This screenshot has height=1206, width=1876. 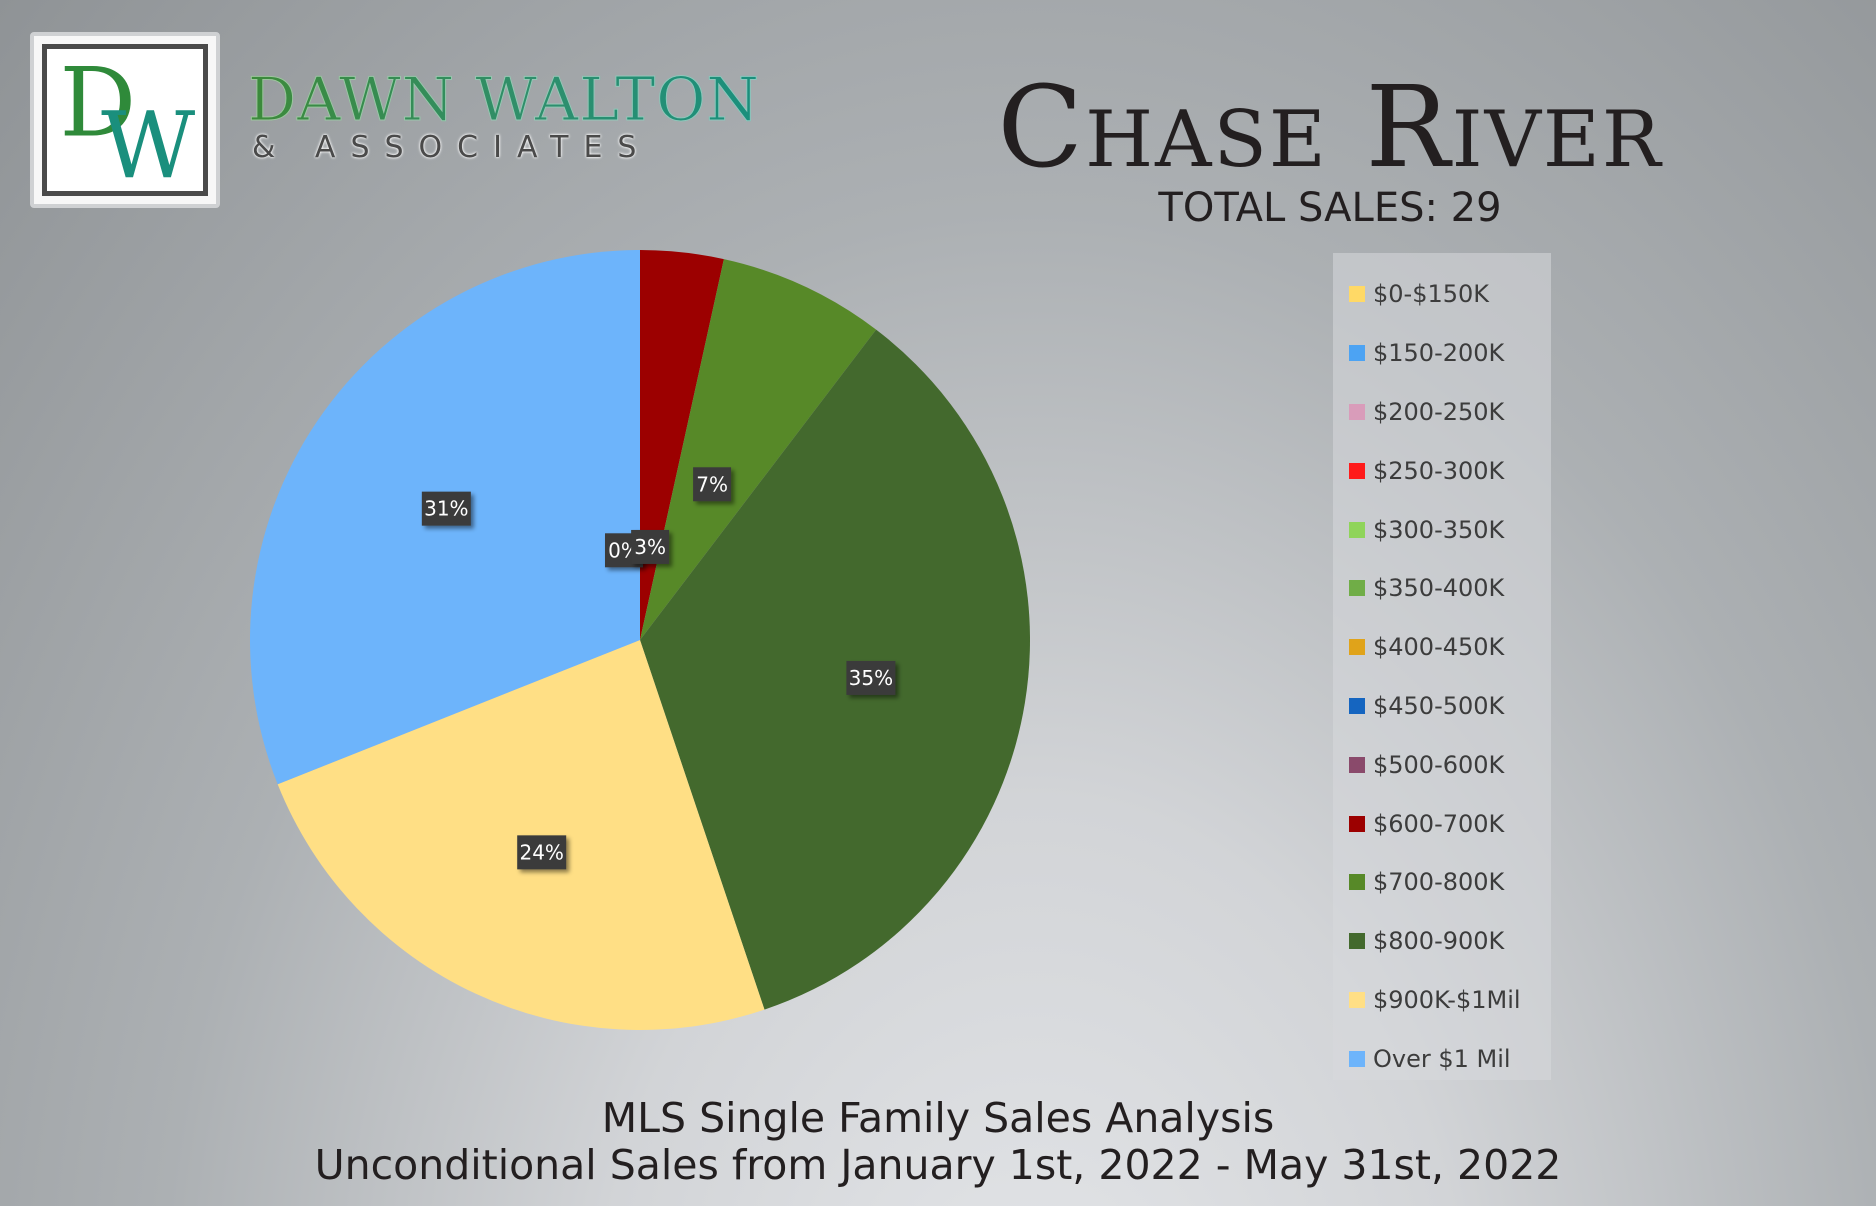 I want to click on legend-item-800-900k: $800-900K, so click(x=1442, y=941).